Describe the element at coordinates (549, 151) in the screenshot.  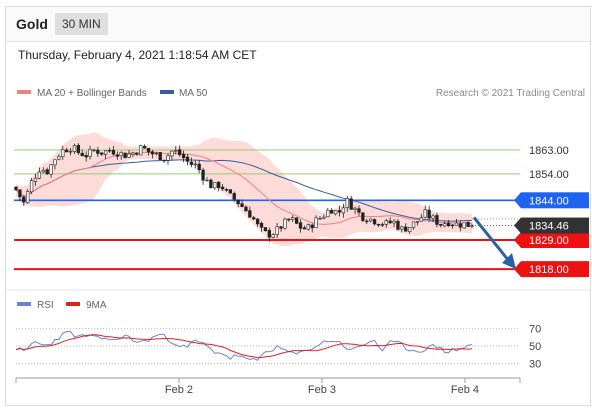
I see `resistance-level-label: 1863.00` at that location.